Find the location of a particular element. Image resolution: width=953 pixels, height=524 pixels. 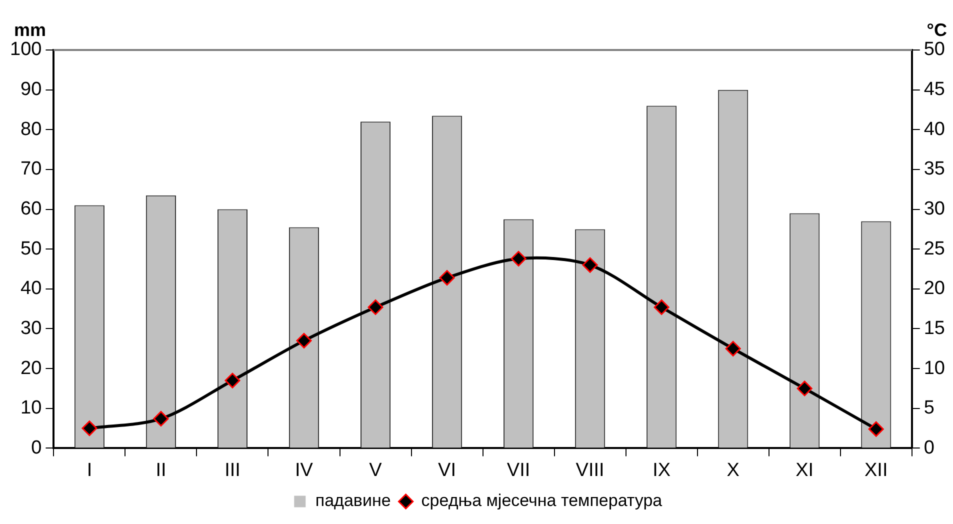

y-axis-title: mm is located at coordinates (30, 30).